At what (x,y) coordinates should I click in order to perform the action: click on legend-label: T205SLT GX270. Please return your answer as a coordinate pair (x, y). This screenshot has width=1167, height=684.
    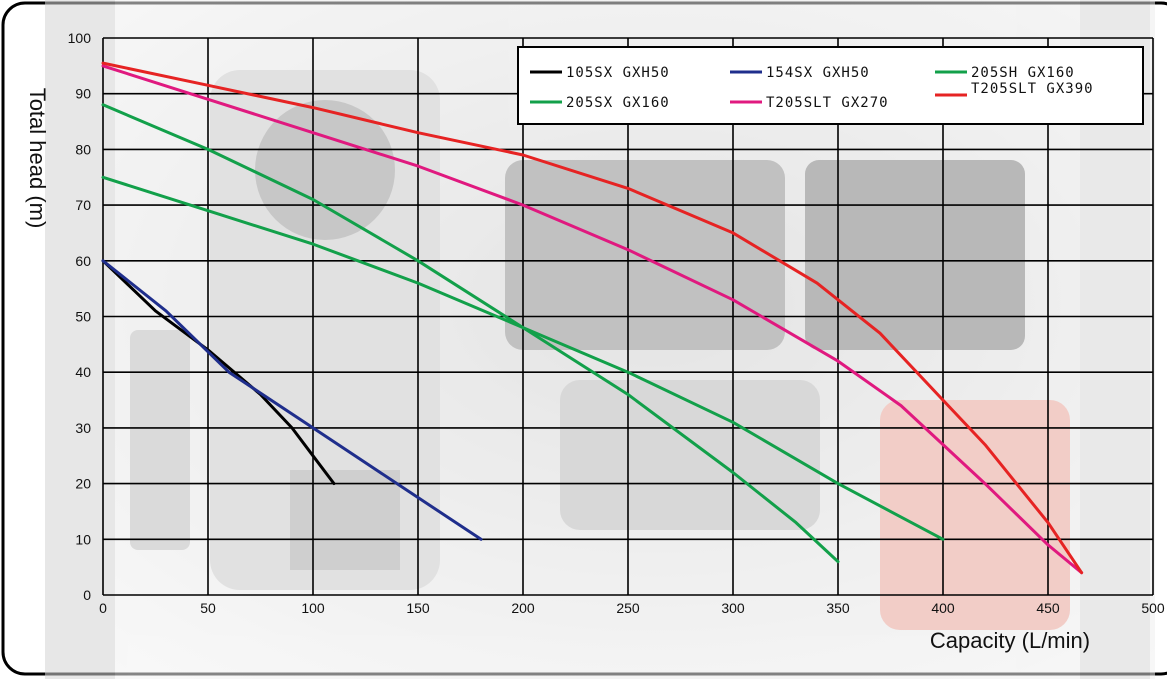
    Looking at the image, I should click on (827, 103).